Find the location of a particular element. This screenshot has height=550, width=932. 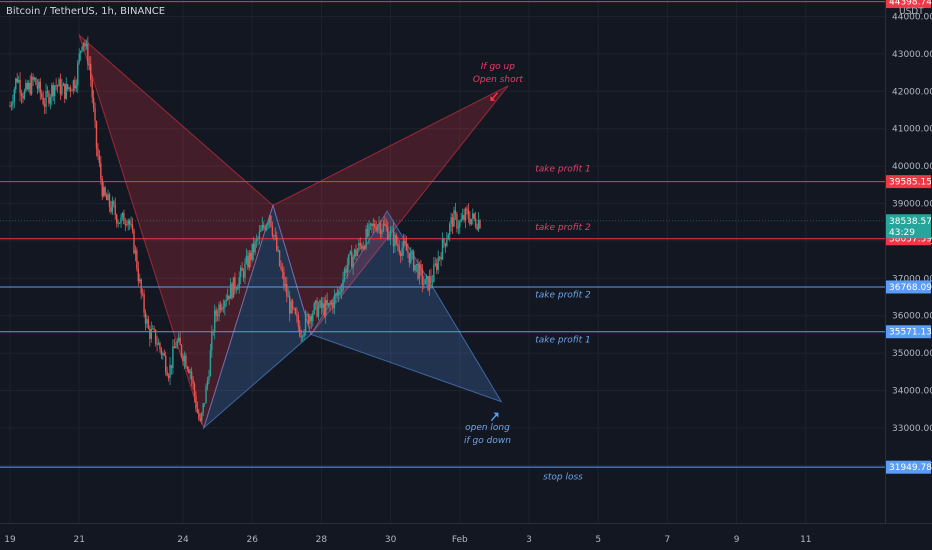

time-tick-label: 30 is located at coordinates (391, 540).